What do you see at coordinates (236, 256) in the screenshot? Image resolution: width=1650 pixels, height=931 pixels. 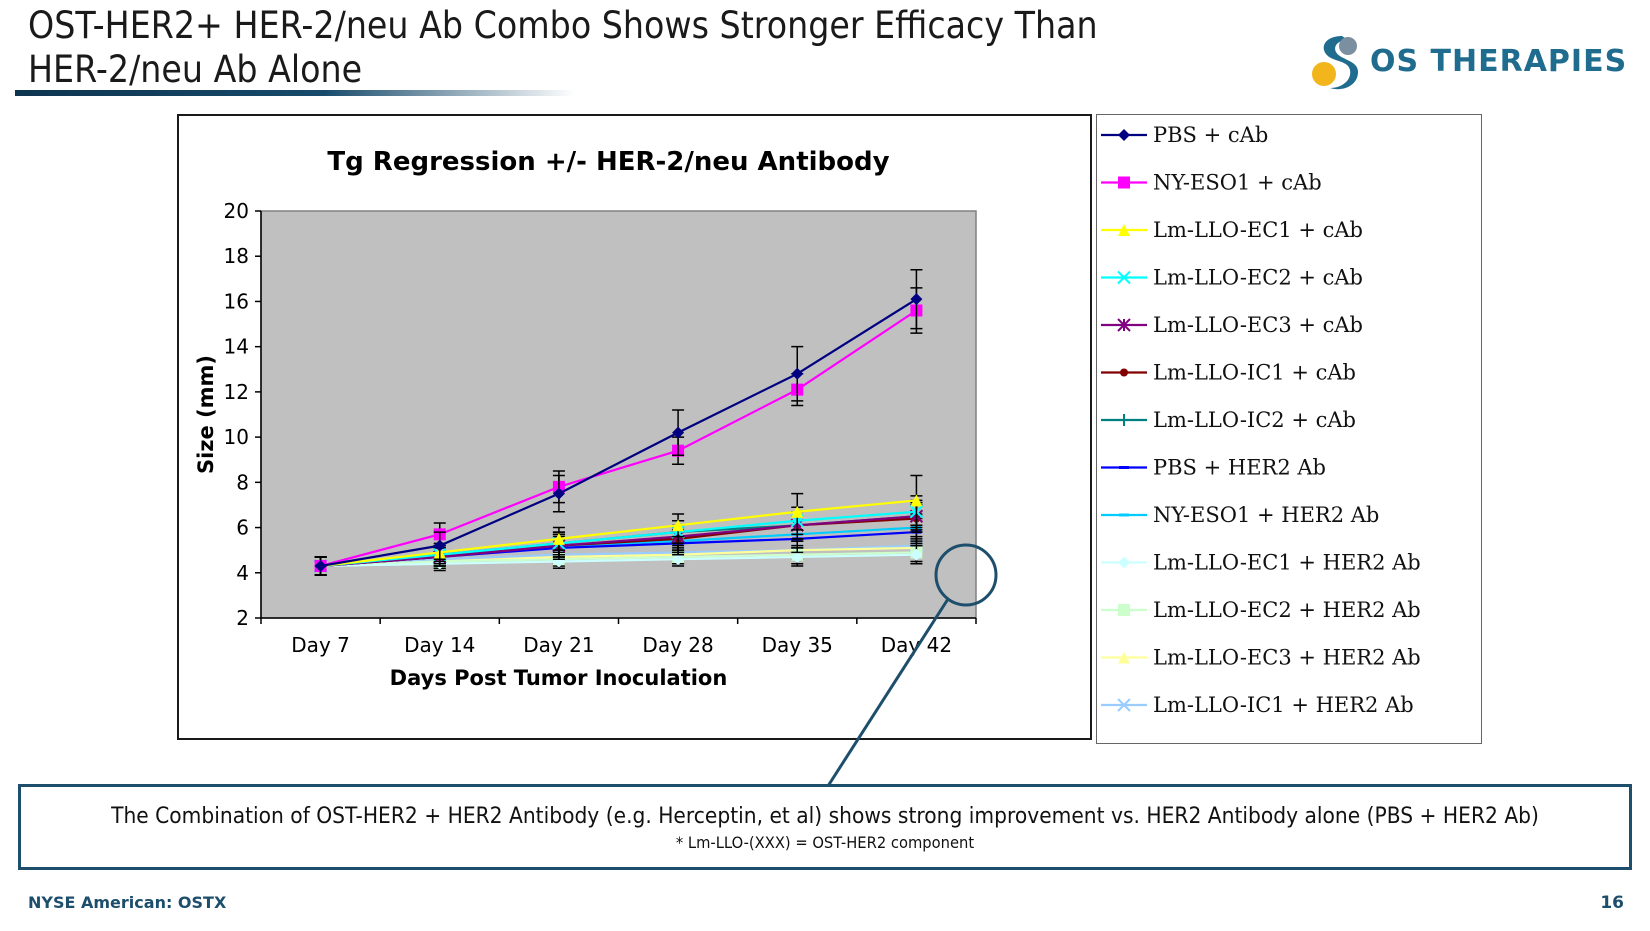 I see `y-tick-label: 18` at bounding box center [236, 256].